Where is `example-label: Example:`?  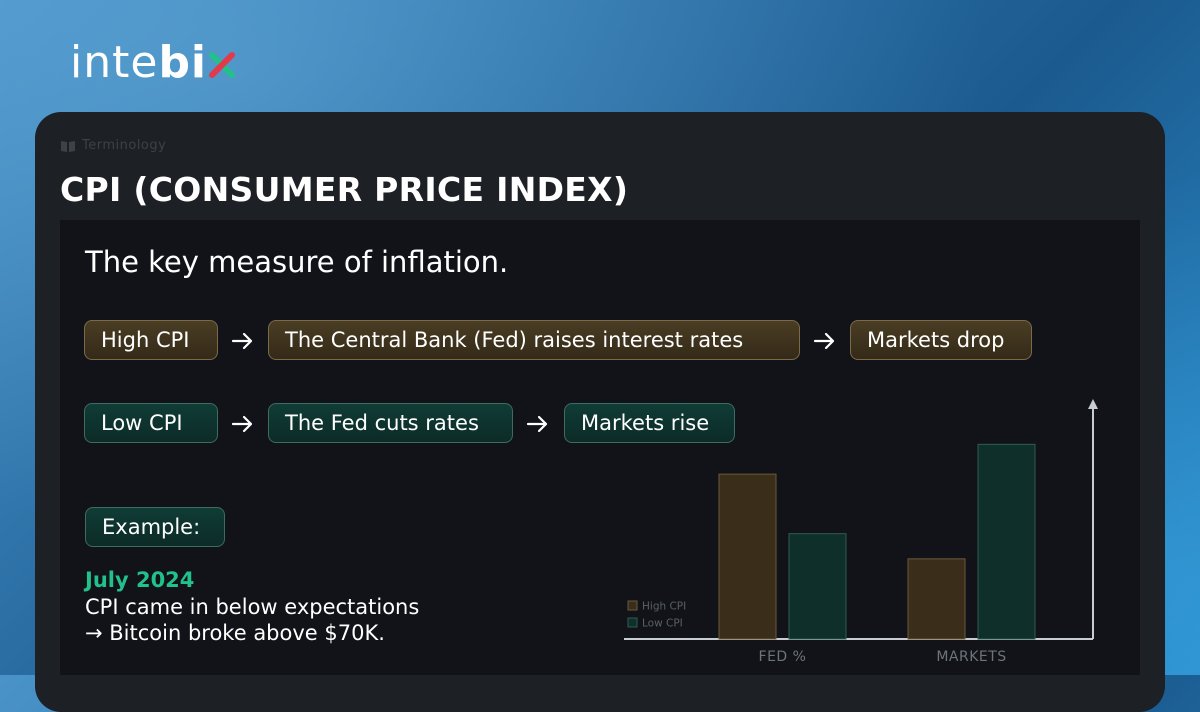 example-label: Example: is located at coordinates (155, 527).